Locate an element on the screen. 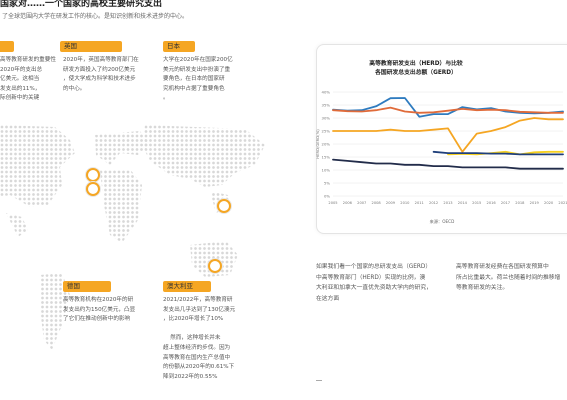  footer-divider is located at coordinates (319, 380).